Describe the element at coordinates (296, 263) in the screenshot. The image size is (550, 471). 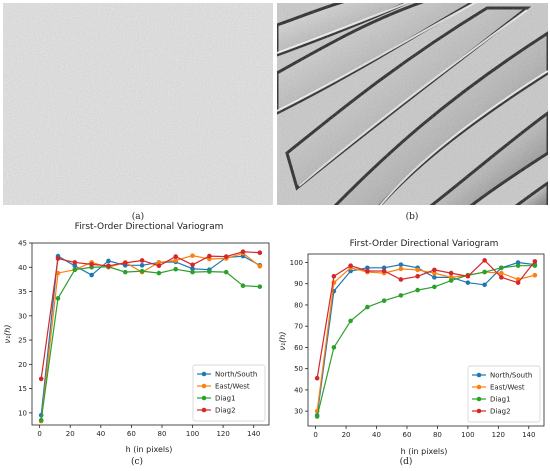
I see `y-tick-label: 100` at that location.